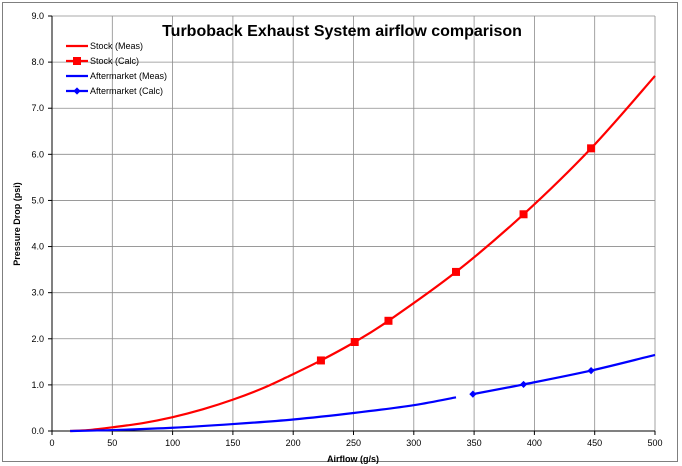 Image resolution: width=682 pixels, height=466 pixels. I want to click on x-tick-label: 400, so click(534, 443).